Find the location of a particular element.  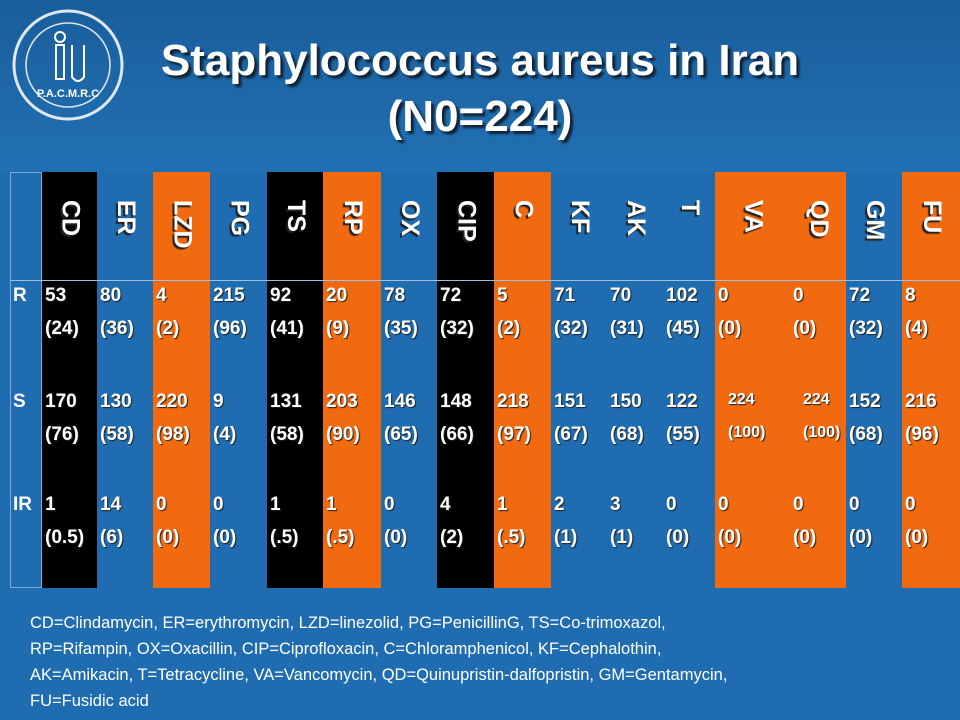

cell-text: 102 is located at coordinates (682, 295).